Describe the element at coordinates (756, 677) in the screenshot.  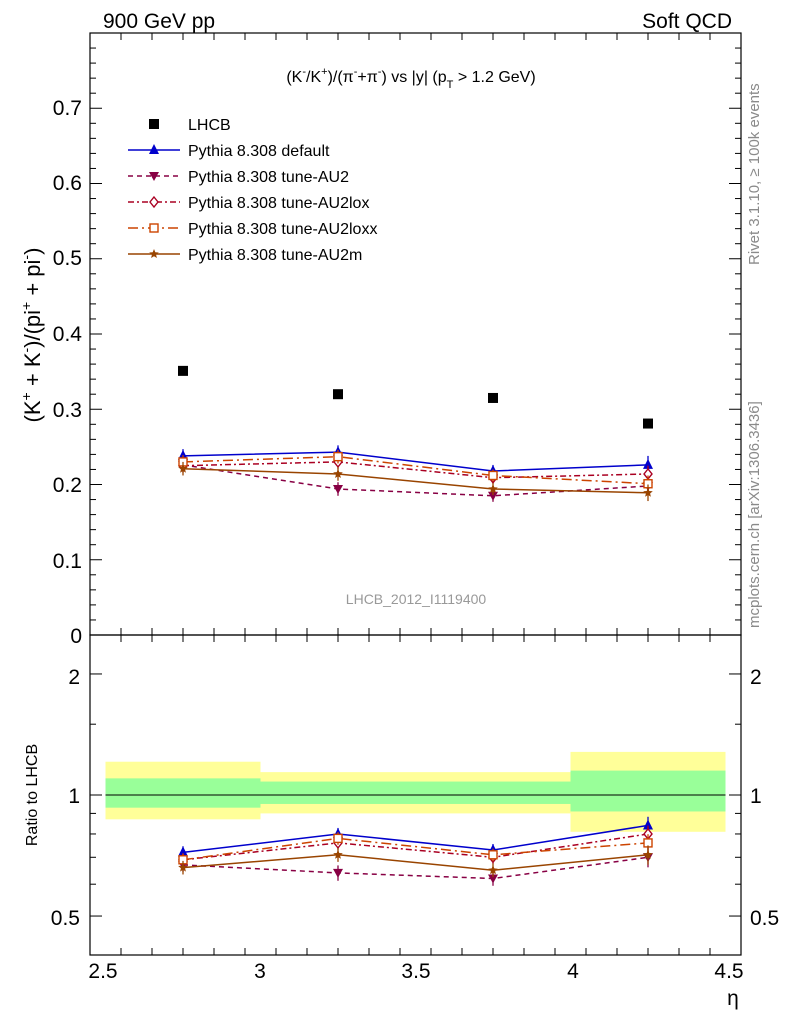
I see `ratio-y-tick-label-right-2: 2` at that location.